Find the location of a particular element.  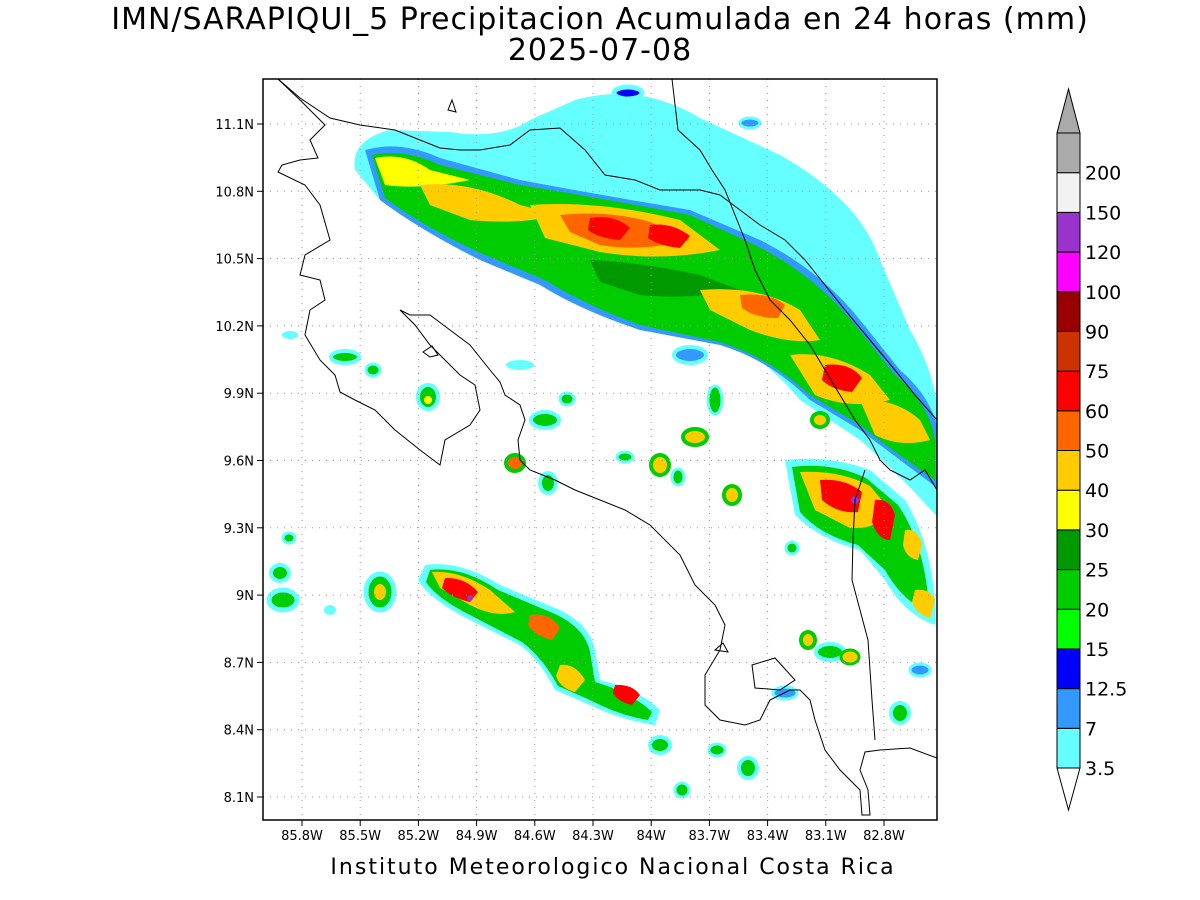

lat-tick-label: 8.1N is located at coordinates (239, 798).